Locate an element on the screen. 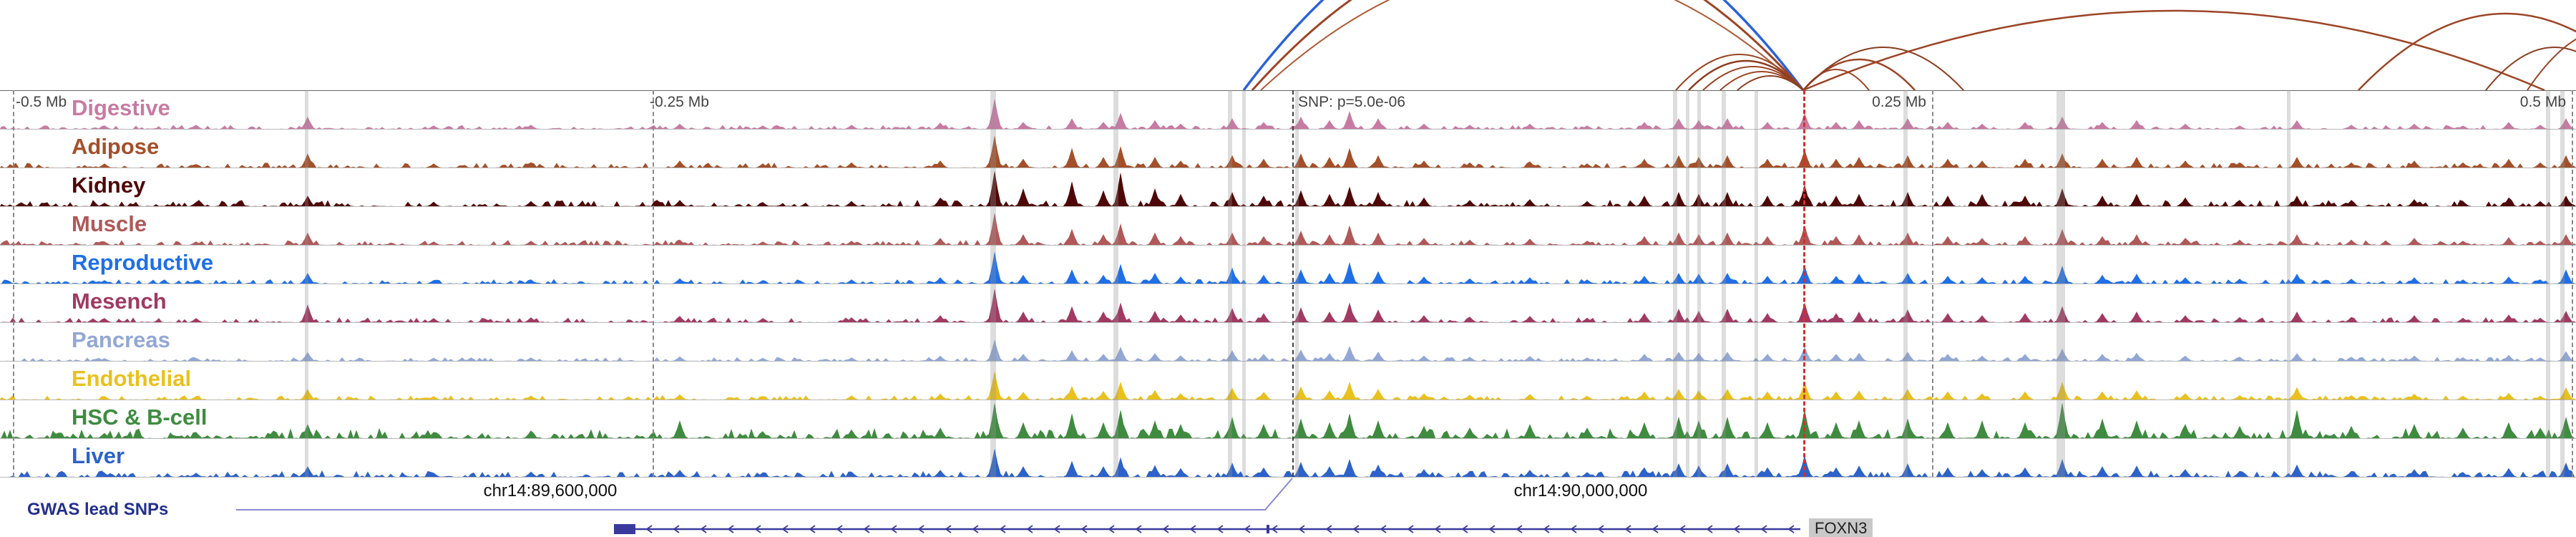  signal-hsc-b-cell is located at coordinates (1288, 421).